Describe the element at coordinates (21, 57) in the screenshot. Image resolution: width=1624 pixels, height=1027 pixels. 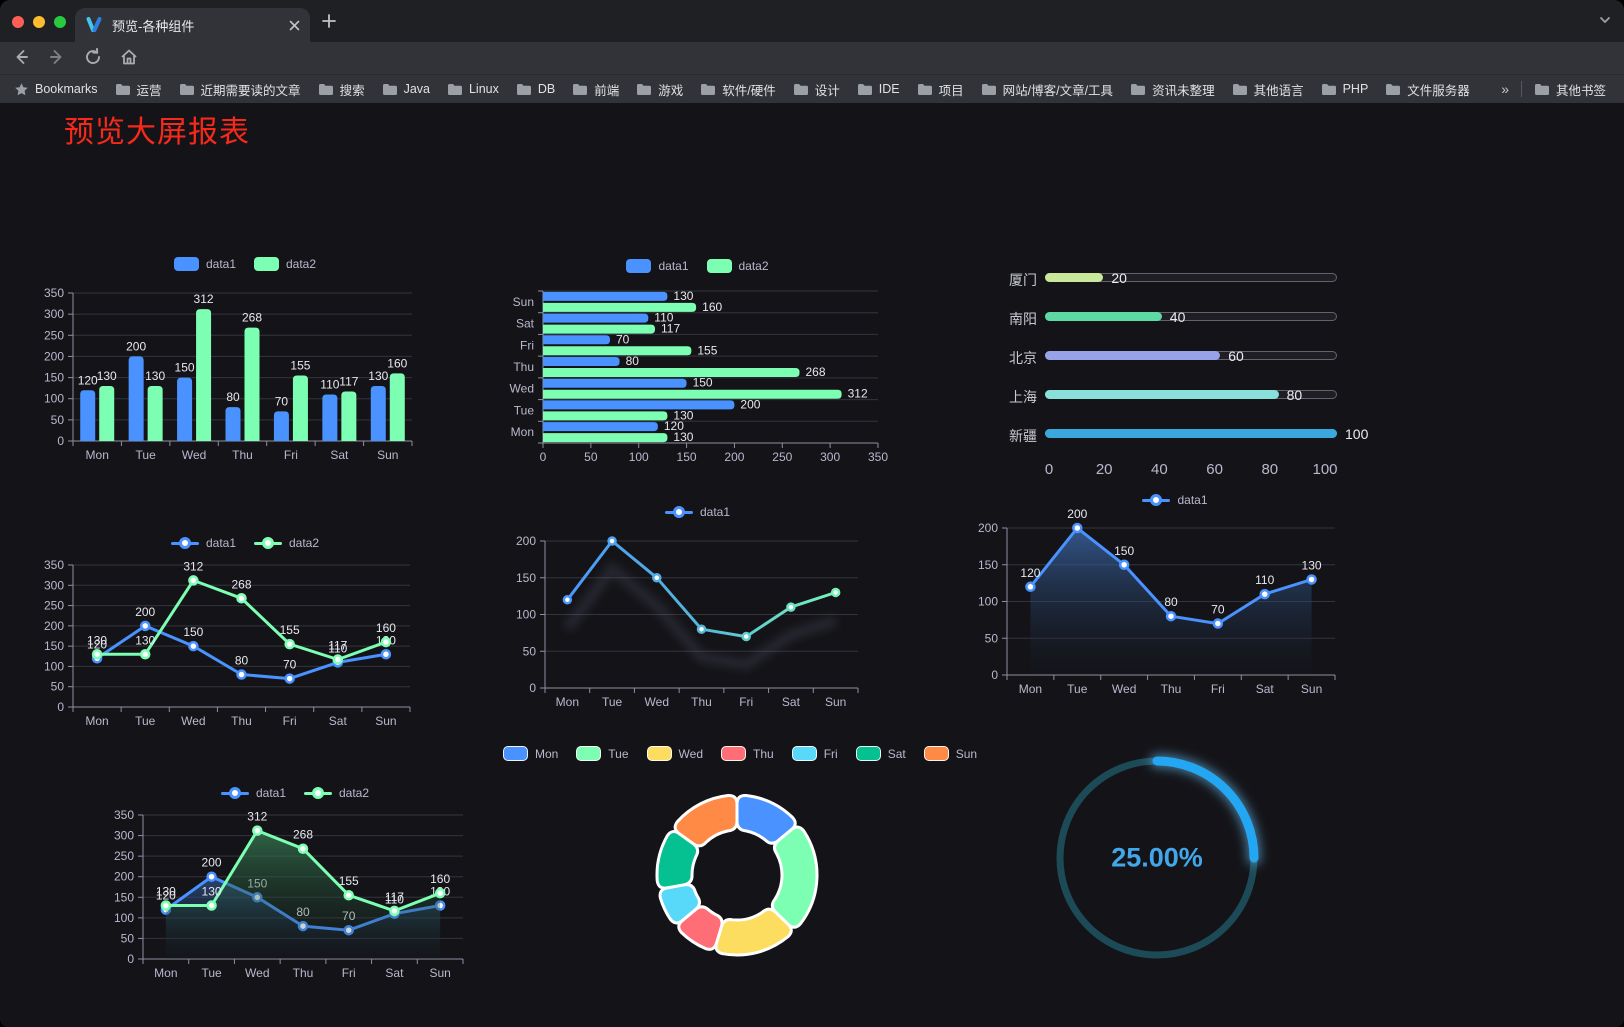
I see `back-button` at that location.